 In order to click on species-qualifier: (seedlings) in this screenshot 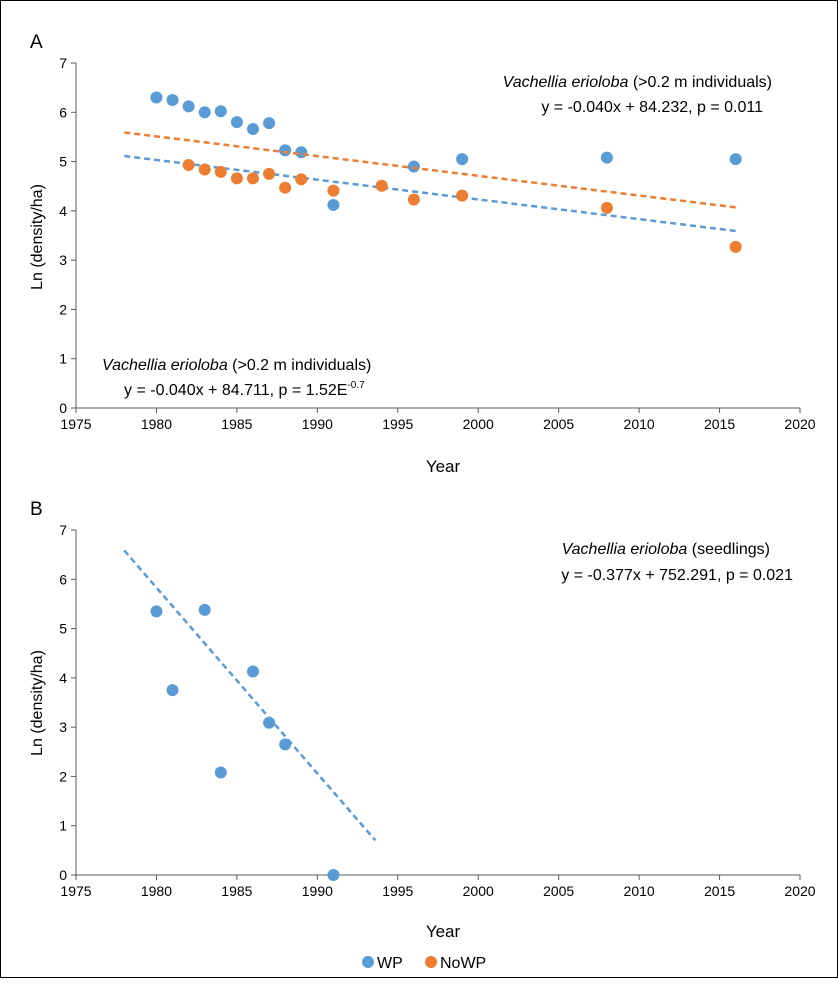, I will do `click(728, 549)`.